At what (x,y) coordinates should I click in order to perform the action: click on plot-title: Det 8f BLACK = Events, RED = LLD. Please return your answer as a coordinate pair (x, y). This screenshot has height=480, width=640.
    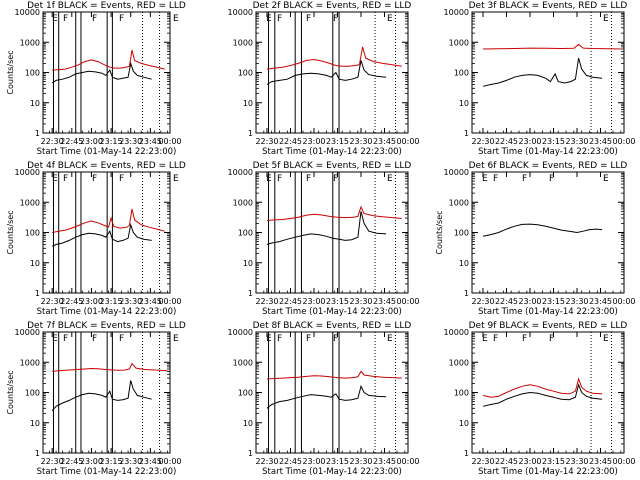
    Looking at the image, I should click on (332, 326).